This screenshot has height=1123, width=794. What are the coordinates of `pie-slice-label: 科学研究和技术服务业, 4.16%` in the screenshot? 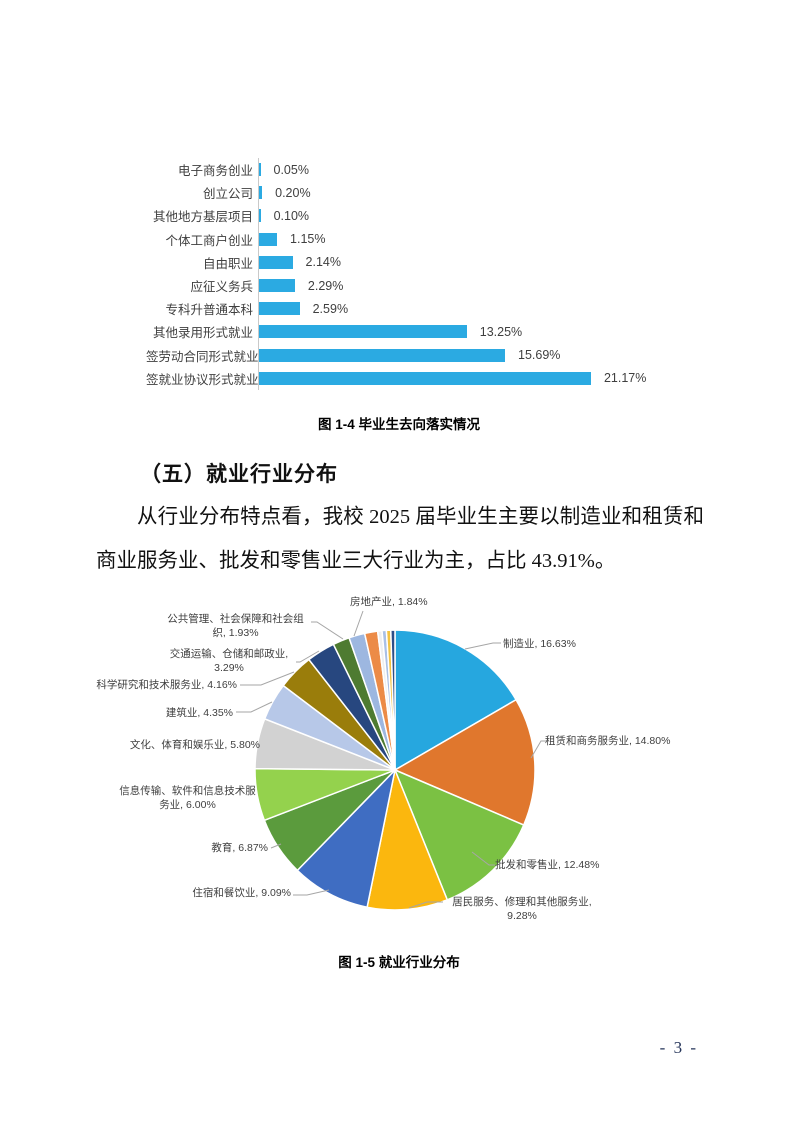 It's located at (166, 685).